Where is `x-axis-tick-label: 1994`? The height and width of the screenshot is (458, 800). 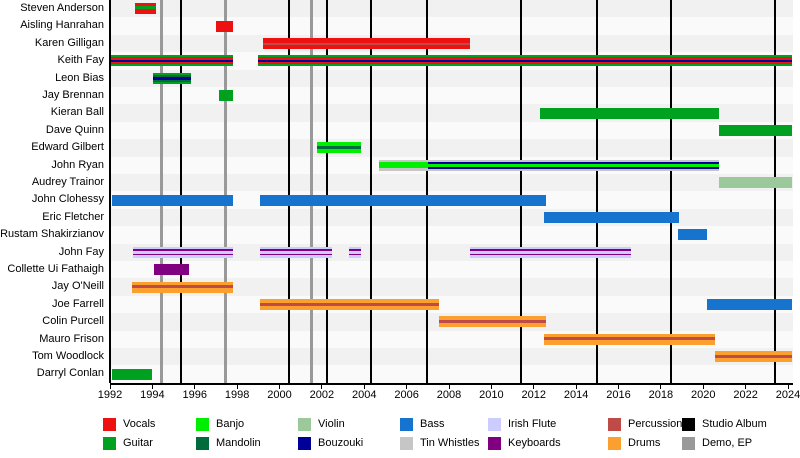
x-axis-tick-label: 1994 is located at coordinates (152, 395).